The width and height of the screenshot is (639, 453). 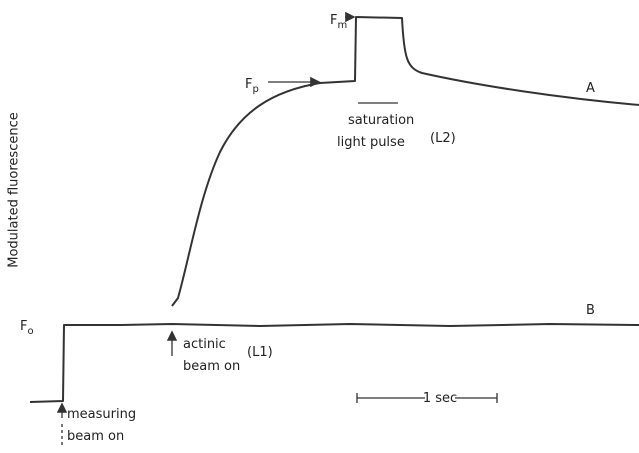 I want to click on actinic-line-1: actinic, so click(x=204, y=344).